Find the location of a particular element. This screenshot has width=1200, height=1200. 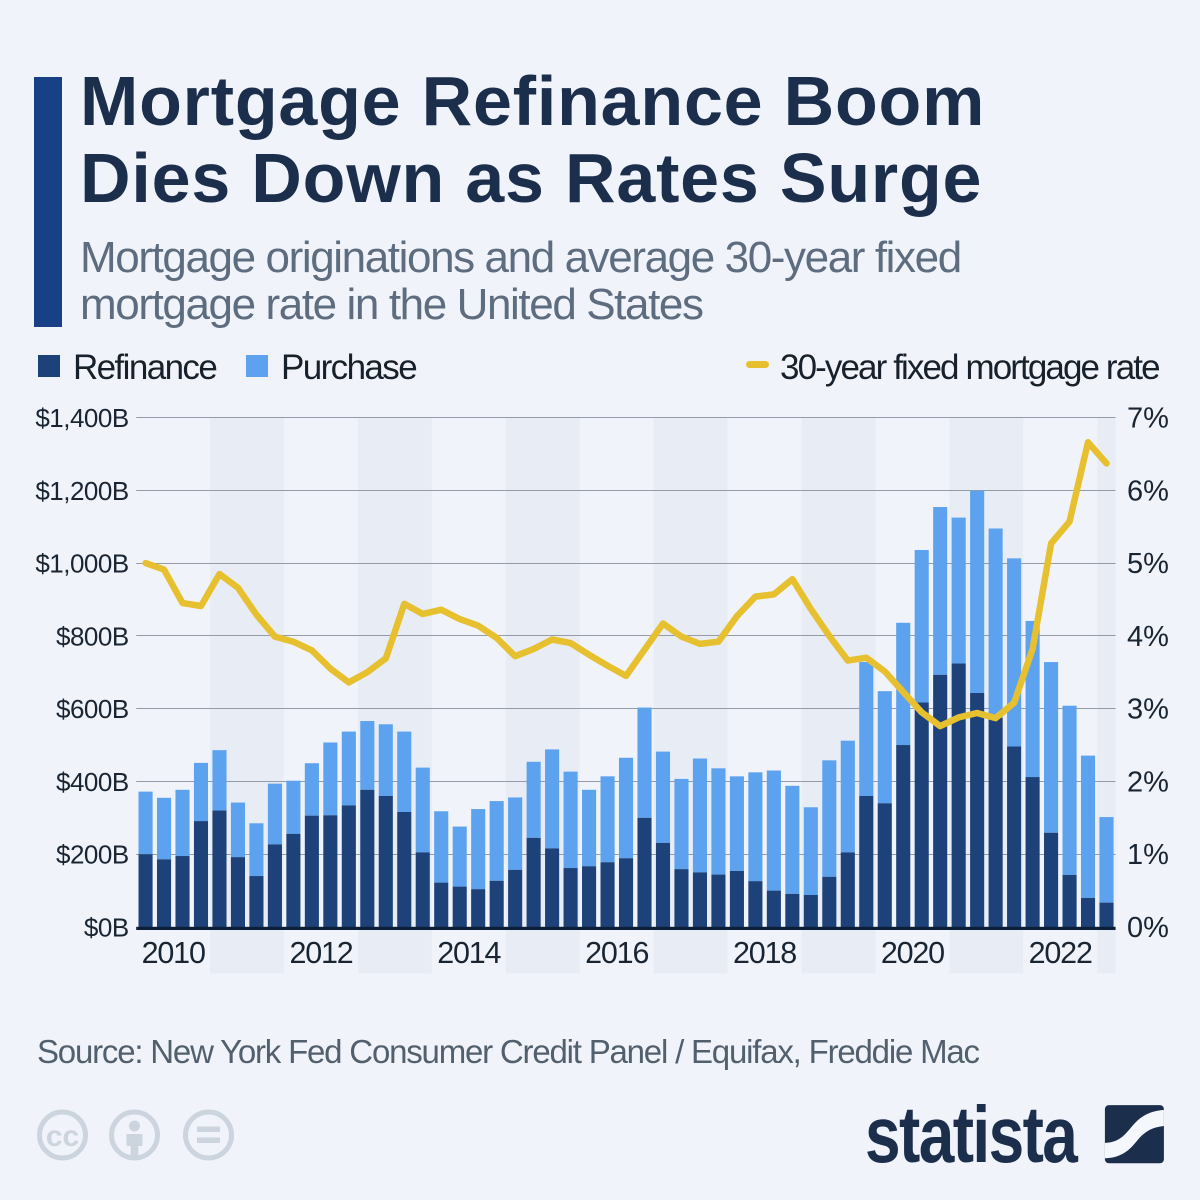

svg-text: $200B is located at coordinates (92, 855).